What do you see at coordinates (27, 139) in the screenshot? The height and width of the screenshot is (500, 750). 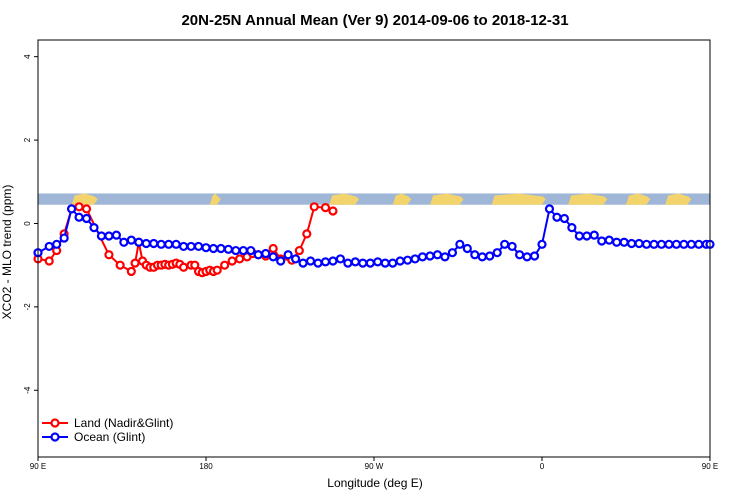 I see `y-tick-label: 2` at bounding box center [27, 139].